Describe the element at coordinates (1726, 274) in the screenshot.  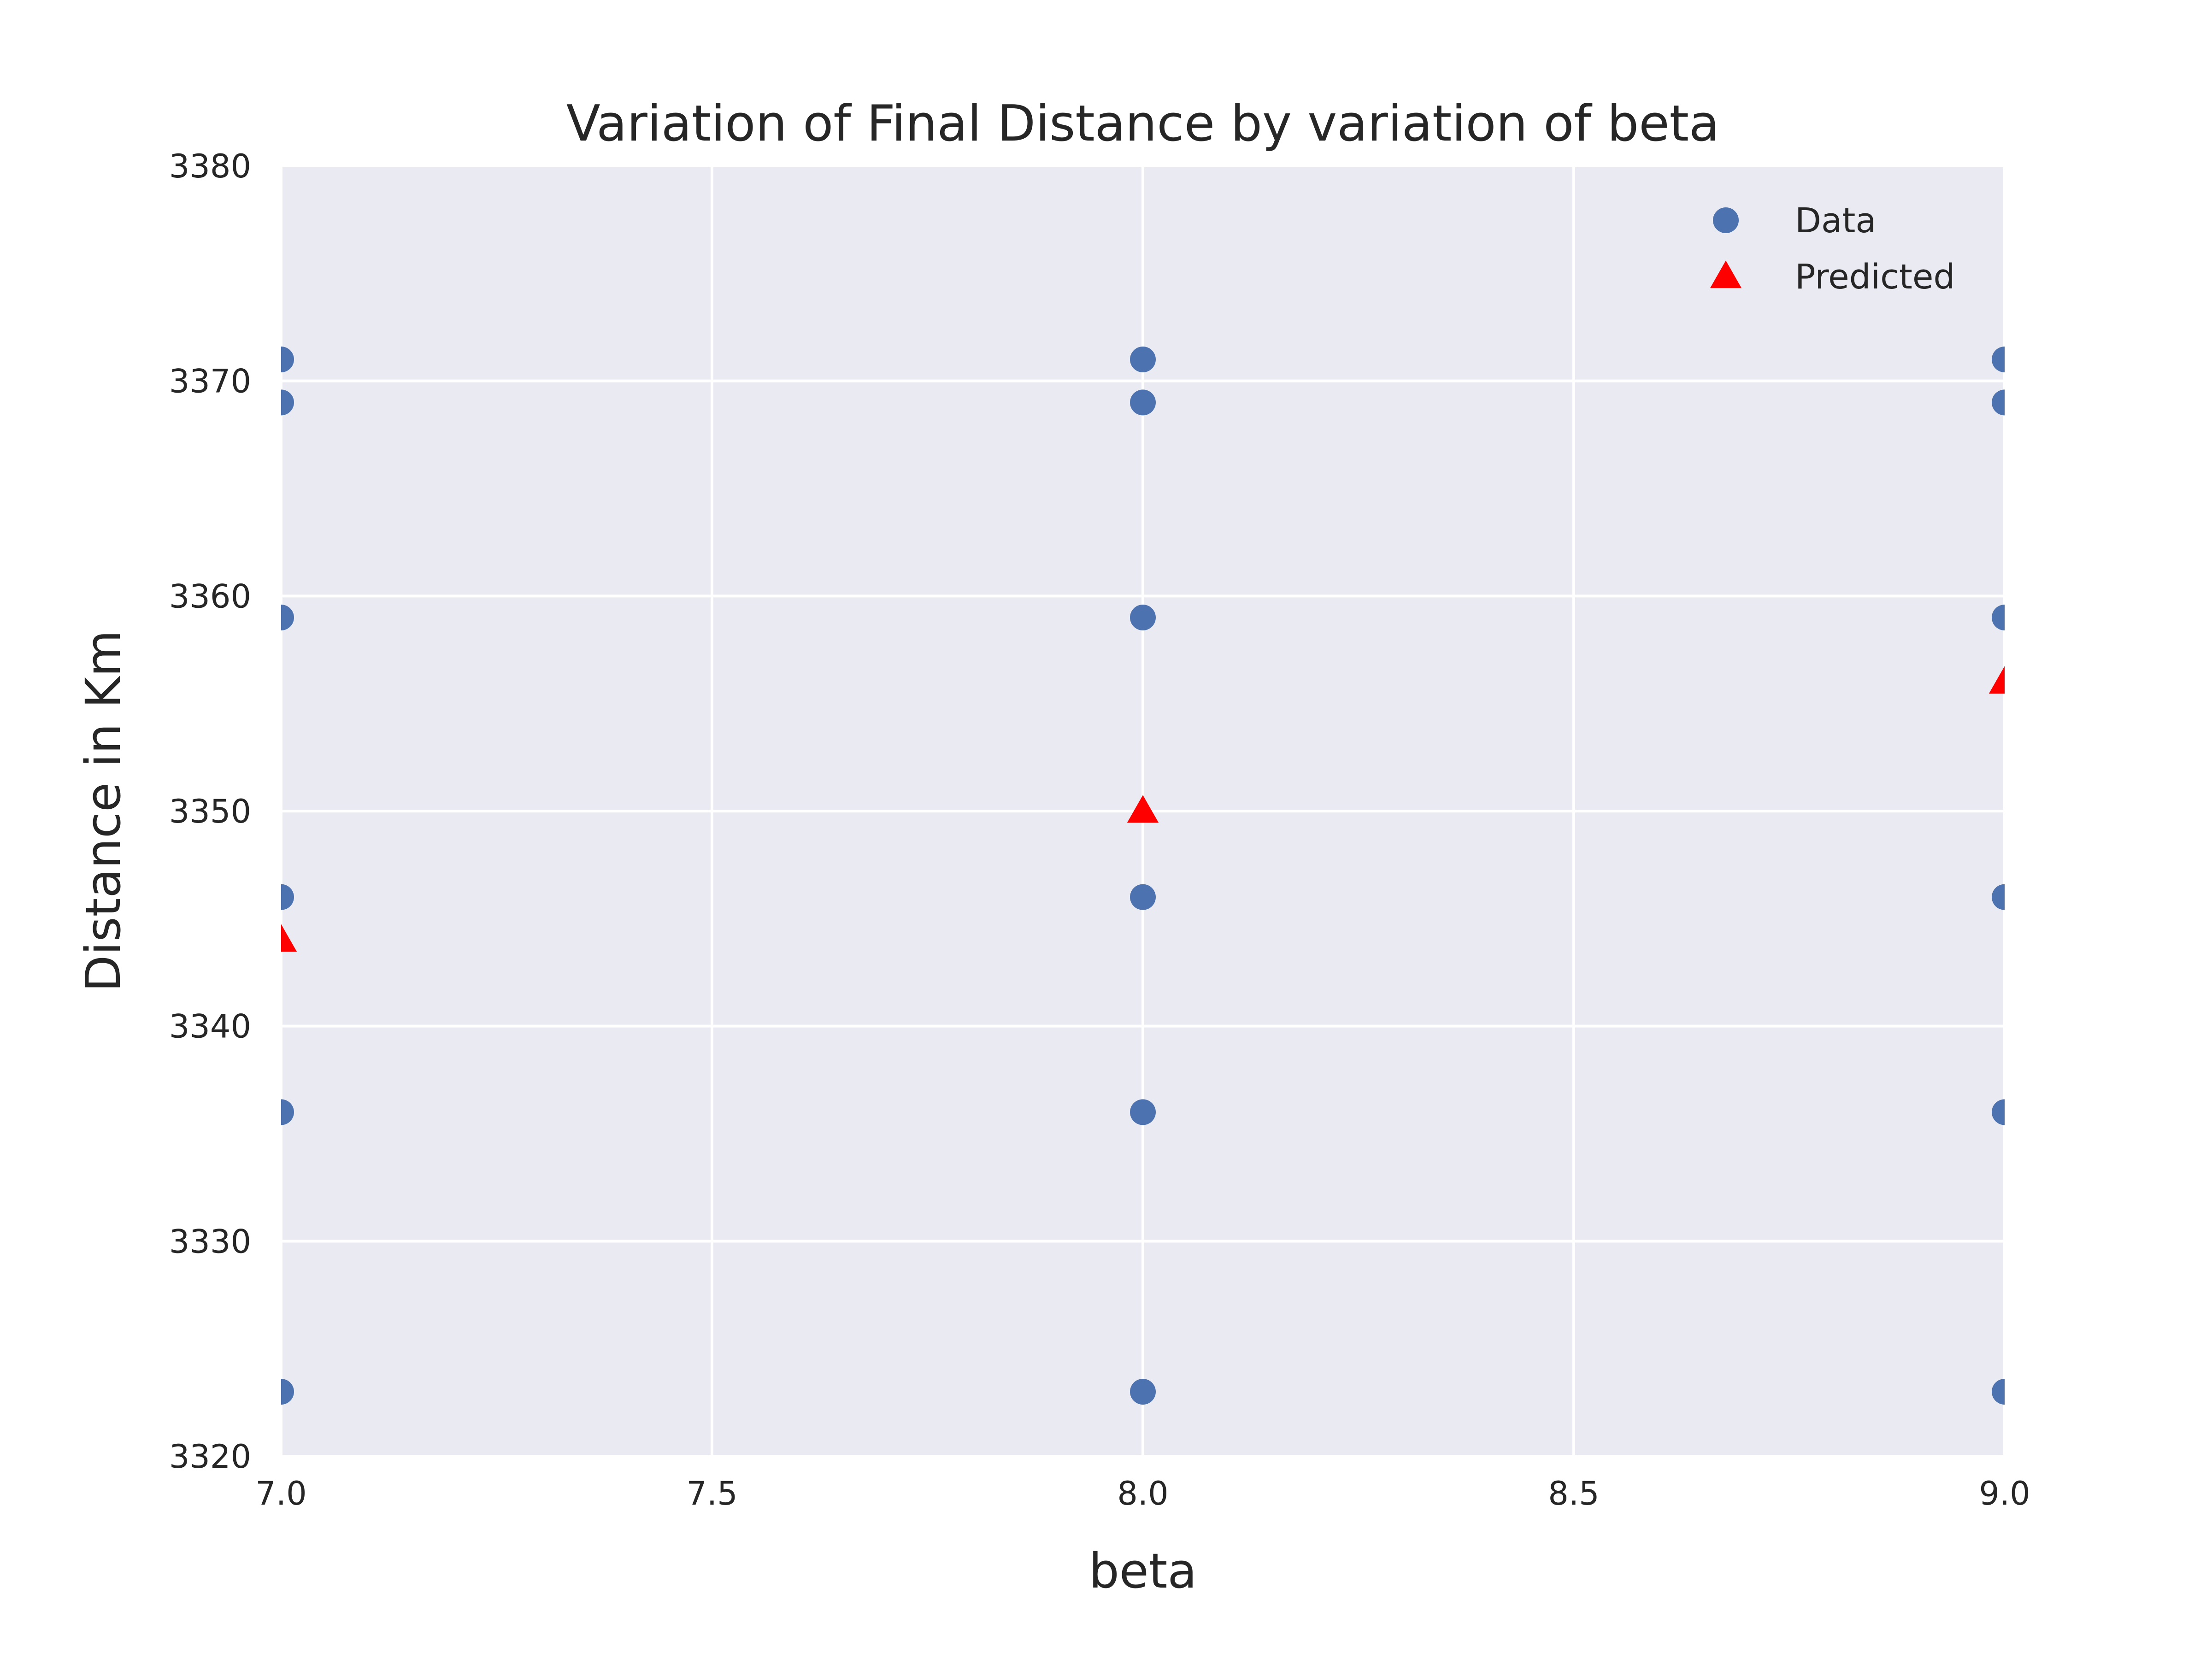
I see `legend-marker-predicted` at that location.